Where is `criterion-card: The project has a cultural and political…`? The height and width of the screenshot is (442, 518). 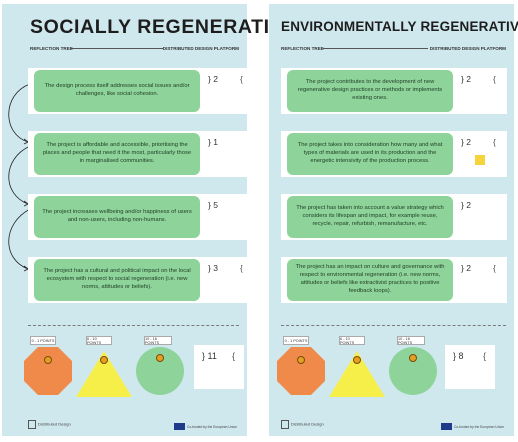 criterion-card: The project has a cultural and political… is located at coordinates (117, 280).